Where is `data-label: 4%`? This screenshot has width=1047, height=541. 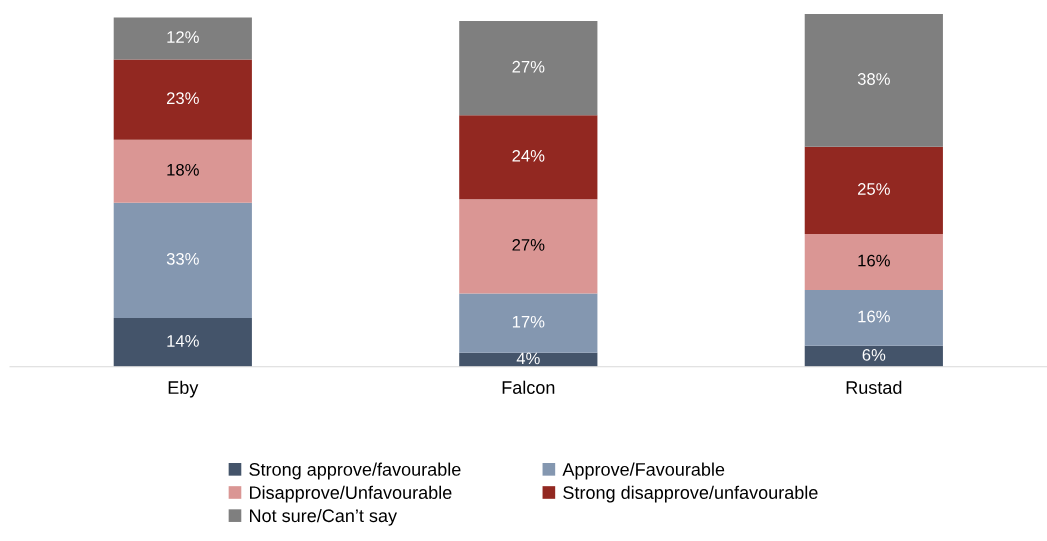 data-label: 4% is located at coordinates (528, 358).